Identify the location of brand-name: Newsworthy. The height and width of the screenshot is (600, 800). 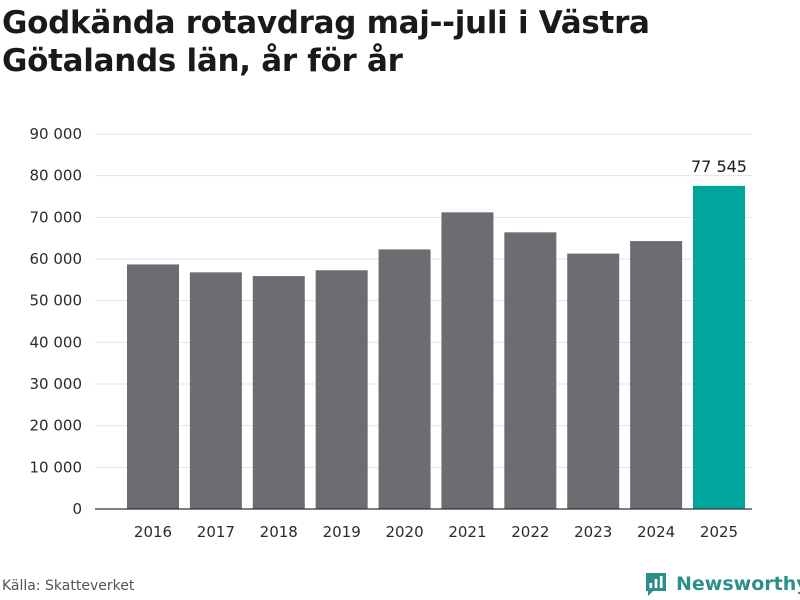
(738, 584).